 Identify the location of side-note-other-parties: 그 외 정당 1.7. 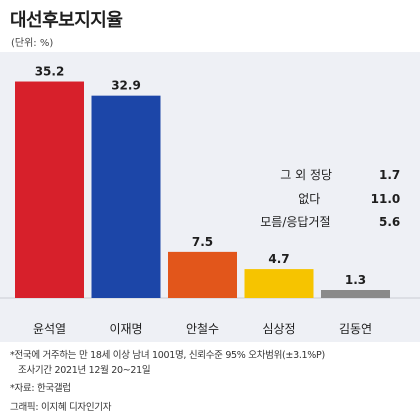
(332, 174).